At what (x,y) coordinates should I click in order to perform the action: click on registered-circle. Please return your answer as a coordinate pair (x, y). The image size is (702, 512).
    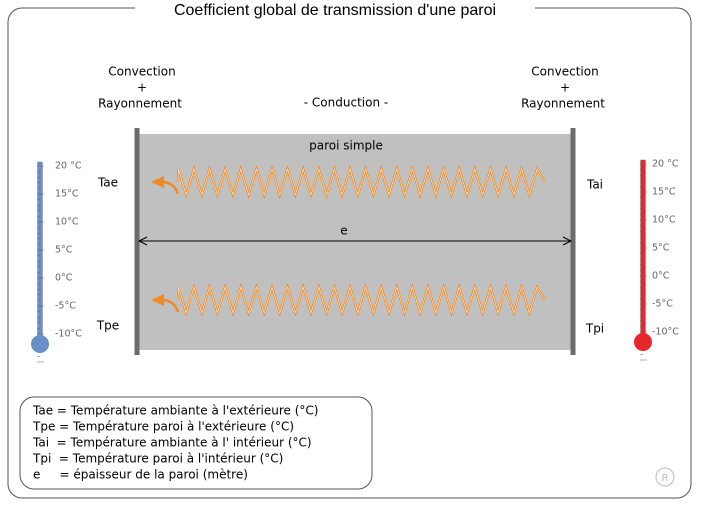
    Looking at the image, I should click on (665, 477).